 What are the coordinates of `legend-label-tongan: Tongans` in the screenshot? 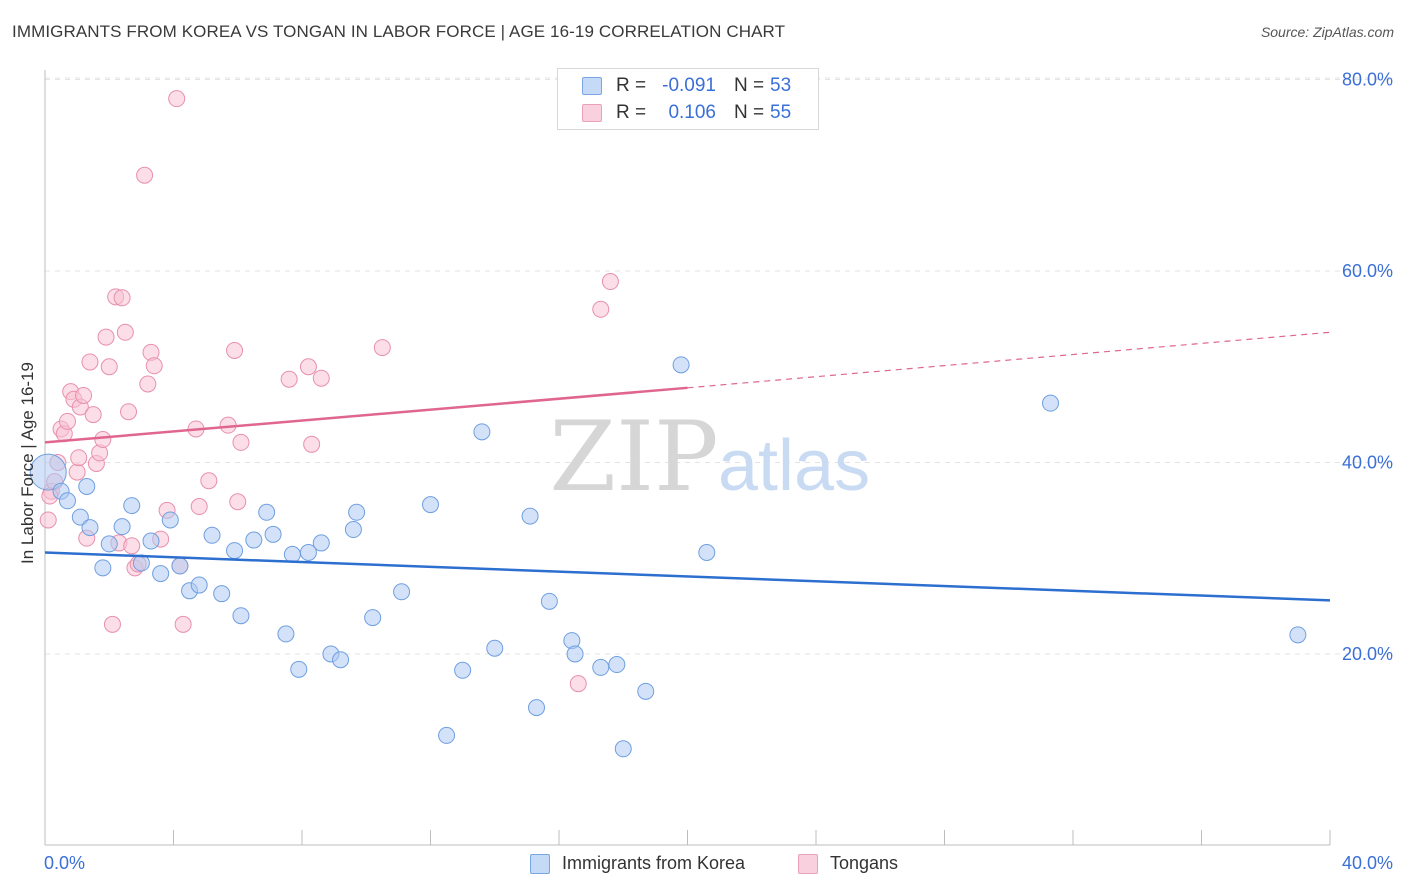 It's located at (864, 863).